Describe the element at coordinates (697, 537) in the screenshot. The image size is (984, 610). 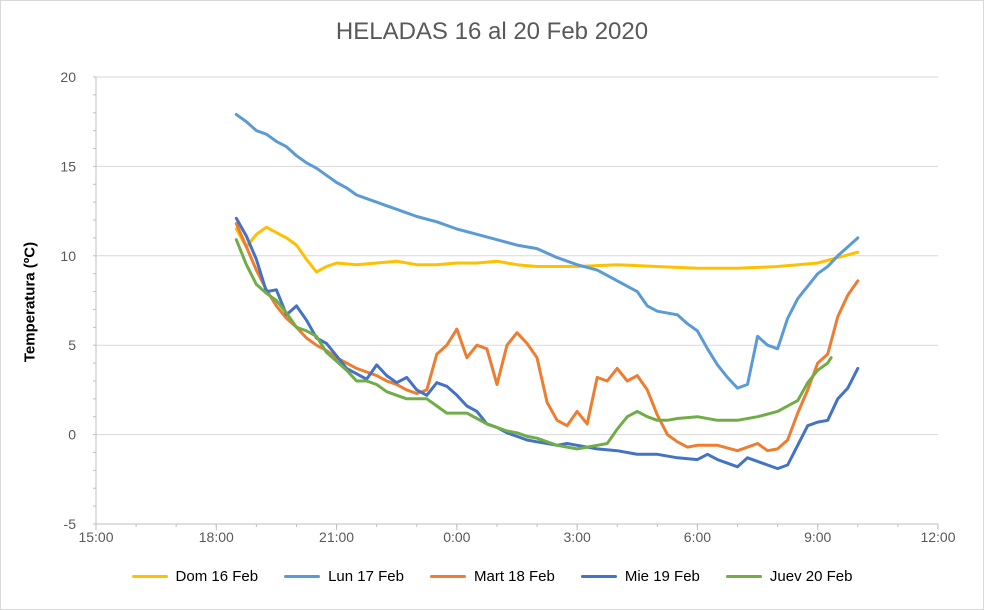
I see `x-tick-label: 6:00` at that location.